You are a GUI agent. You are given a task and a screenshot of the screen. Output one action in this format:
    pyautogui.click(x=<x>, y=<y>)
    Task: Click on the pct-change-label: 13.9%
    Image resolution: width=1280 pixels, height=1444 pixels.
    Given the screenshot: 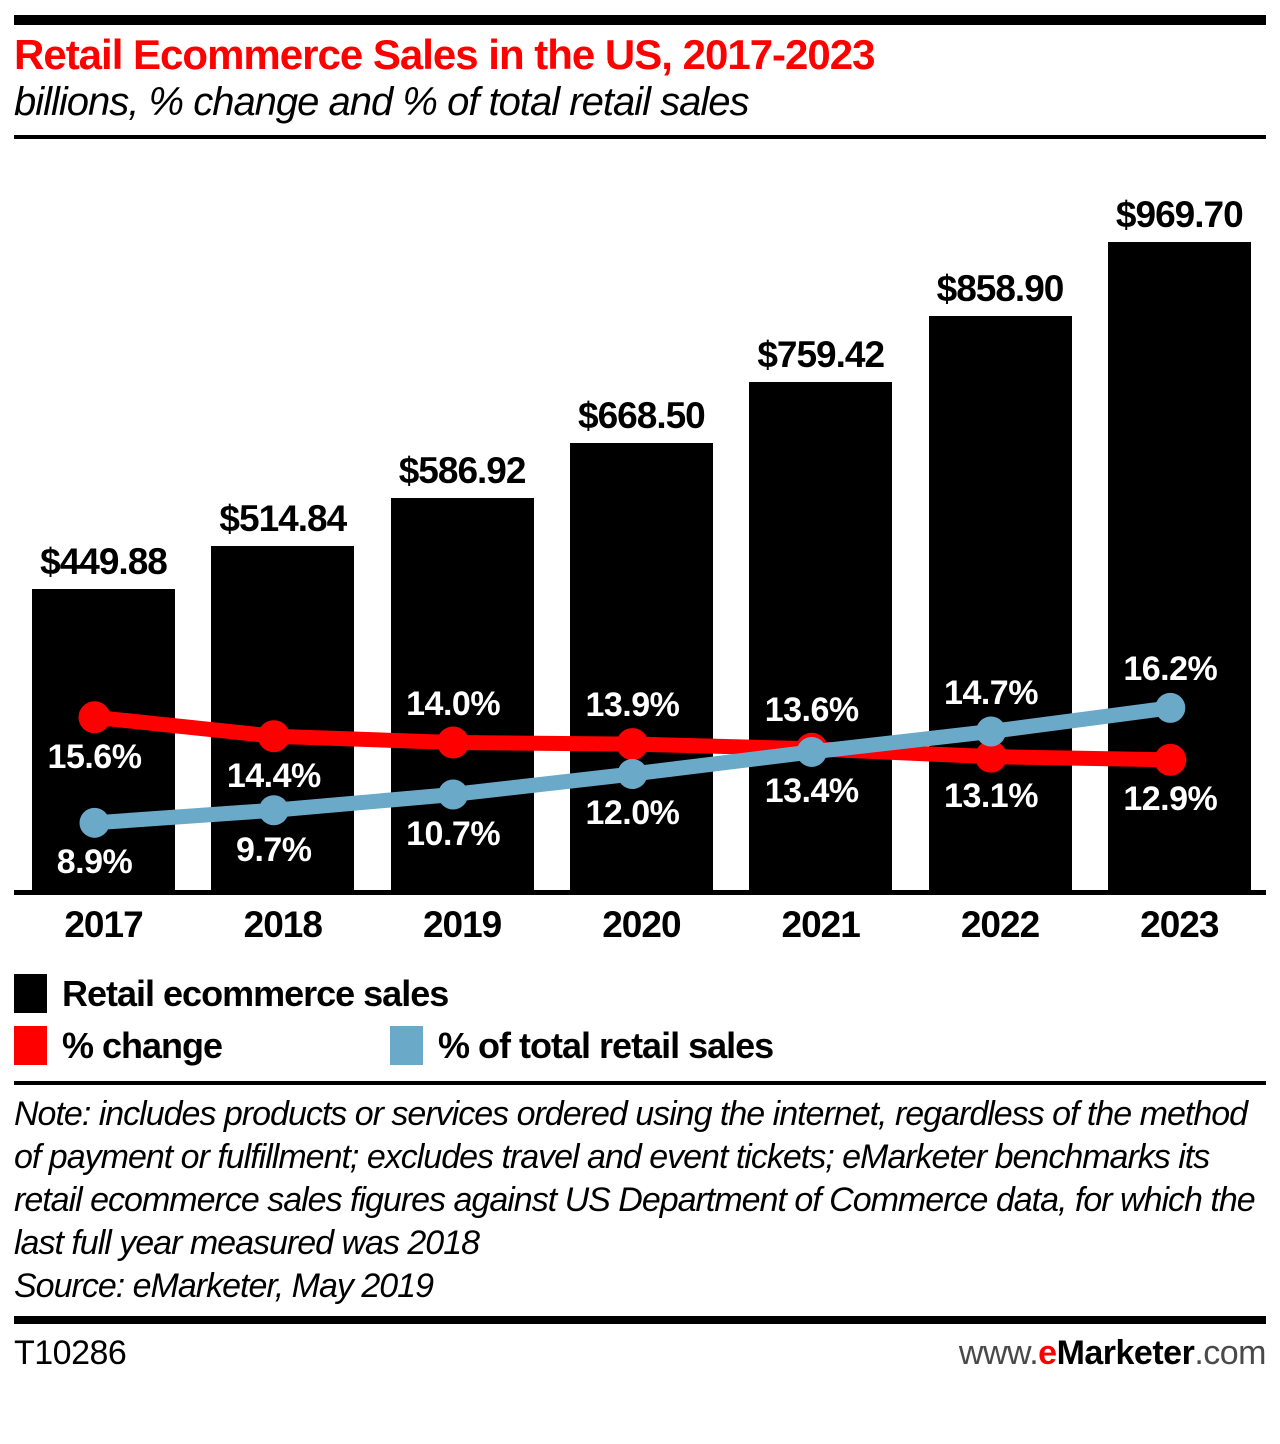 What is the action you would take?
    pyautogui.click(x=632, y=705)
    